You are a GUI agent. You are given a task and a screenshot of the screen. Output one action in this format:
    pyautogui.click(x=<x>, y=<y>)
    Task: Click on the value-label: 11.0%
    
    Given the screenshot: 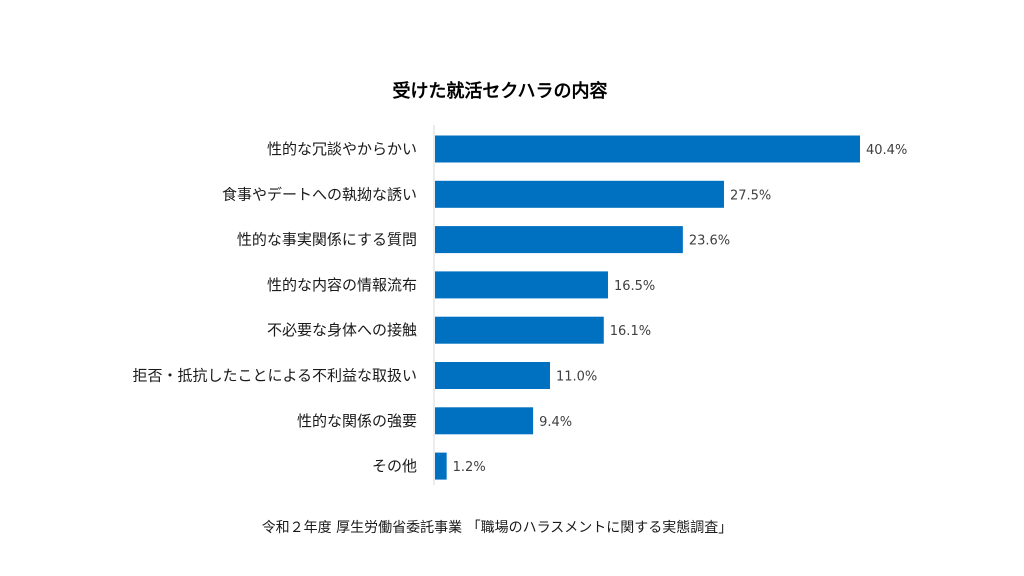 What is the action you would take?
    pyautogui.click(x=576, y=377)
    